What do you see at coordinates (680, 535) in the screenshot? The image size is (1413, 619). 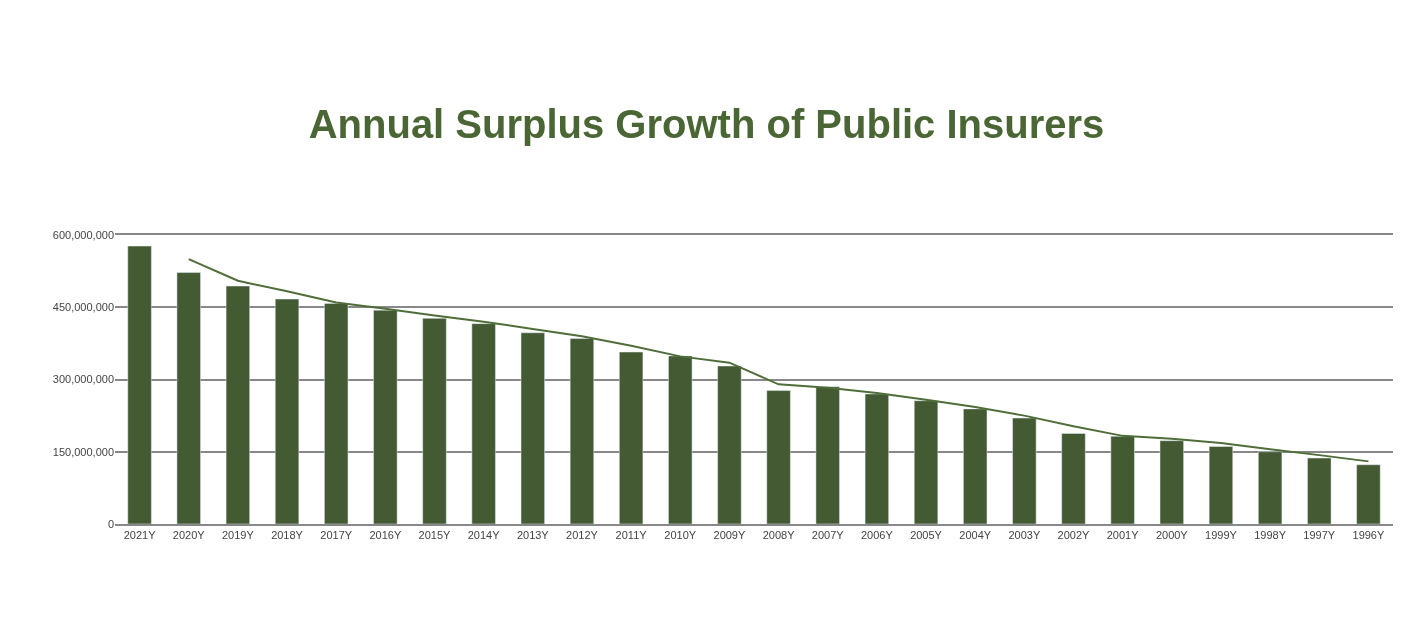 I see `x-tick-label: 2010Y` at bounding box center [680, 535].